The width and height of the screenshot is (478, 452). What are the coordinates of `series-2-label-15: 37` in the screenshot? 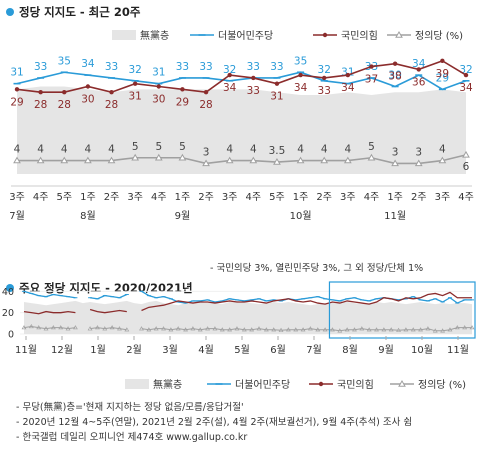 It's located at (371, 80).